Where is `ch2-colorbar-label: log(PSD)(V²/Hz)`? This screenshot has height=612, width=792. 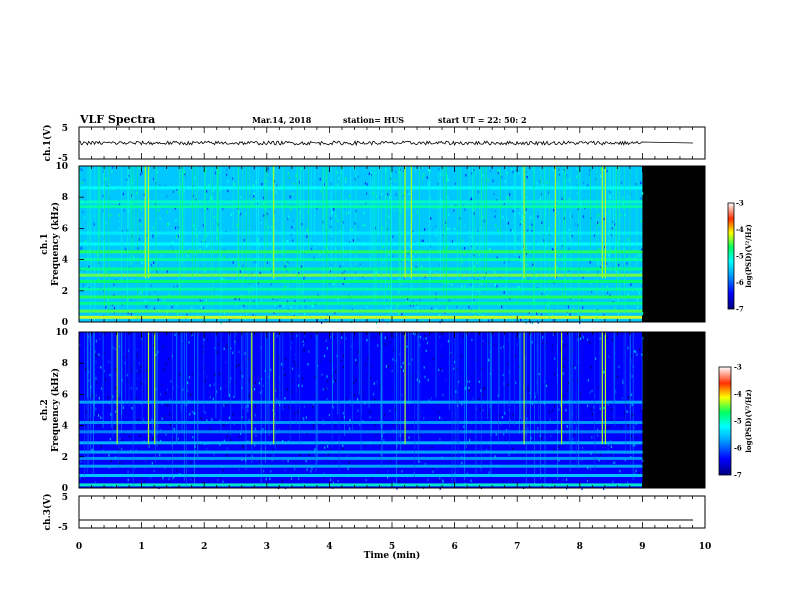
ch2-colorbar-label: log(PSD)(V²/Hz) is located at coordinates (748, 421).